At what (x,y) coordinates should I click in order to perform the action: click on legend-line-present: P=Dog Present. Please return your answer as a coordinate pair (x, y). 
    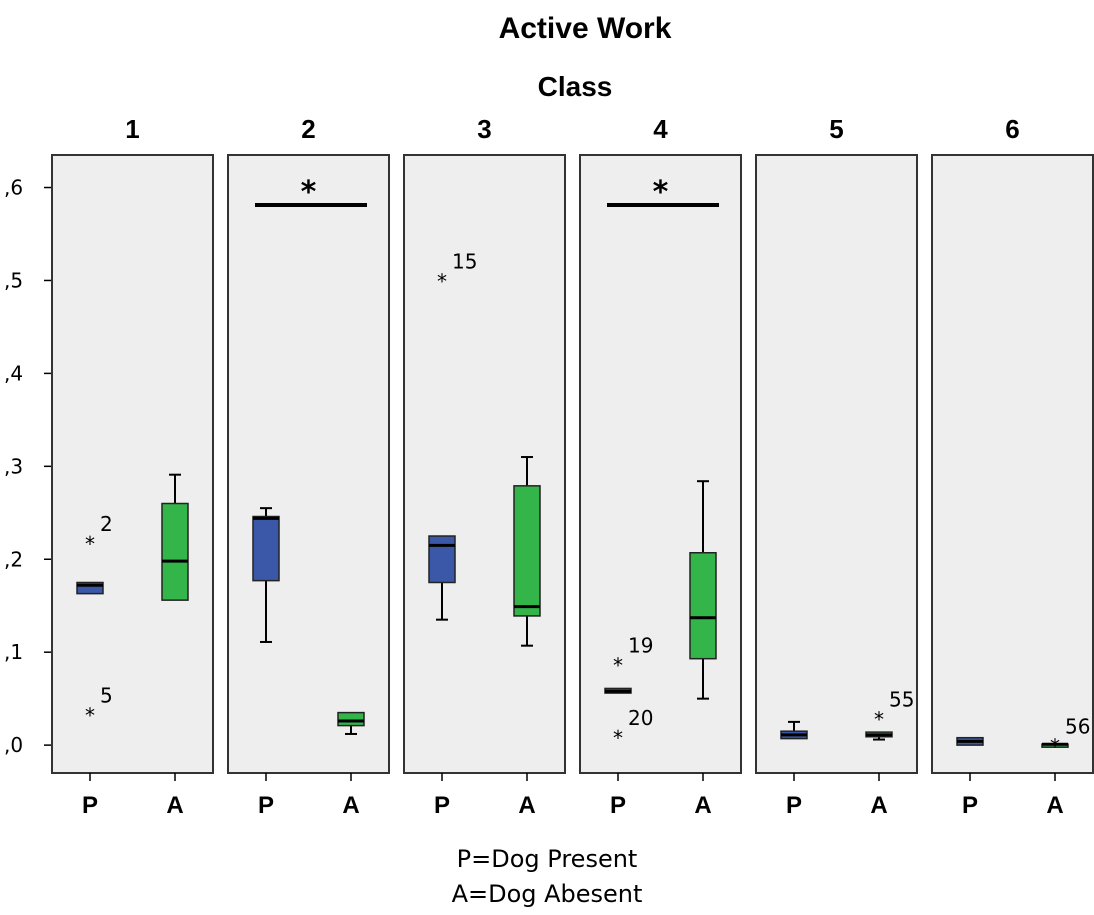
    Looking at the image, I should click on (547, 859).